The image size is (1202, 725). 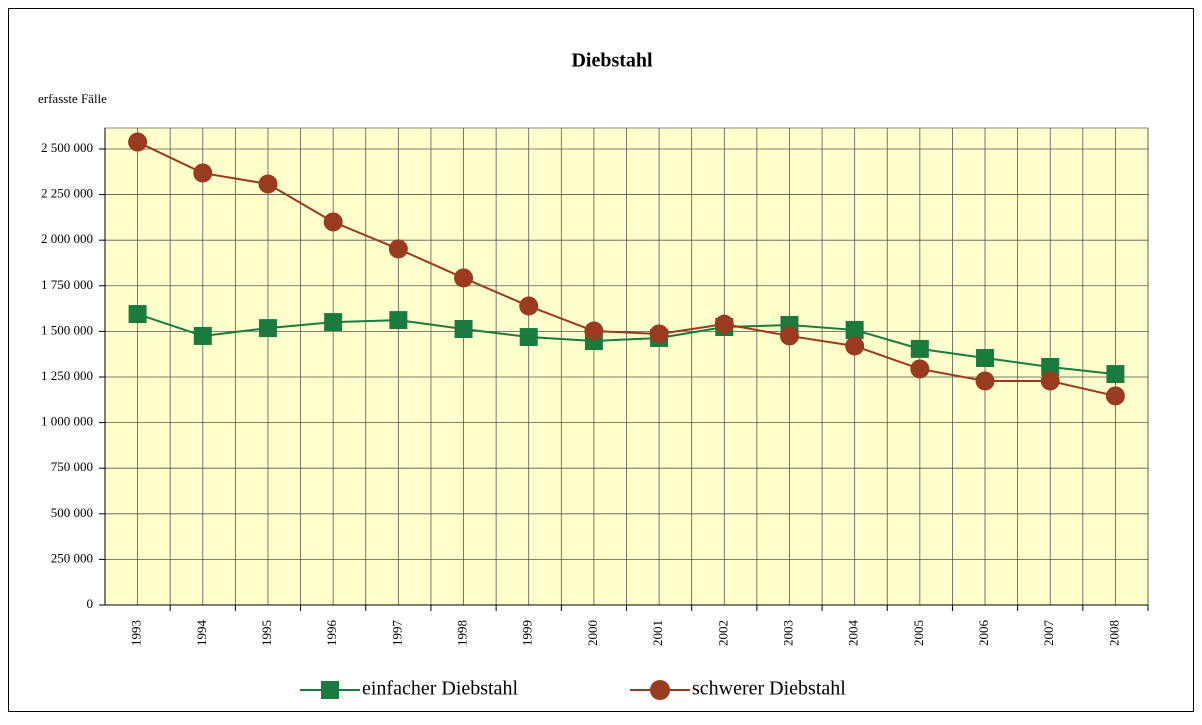 I want to click on x-tick-label: 2005, so click(x=918, y=633).